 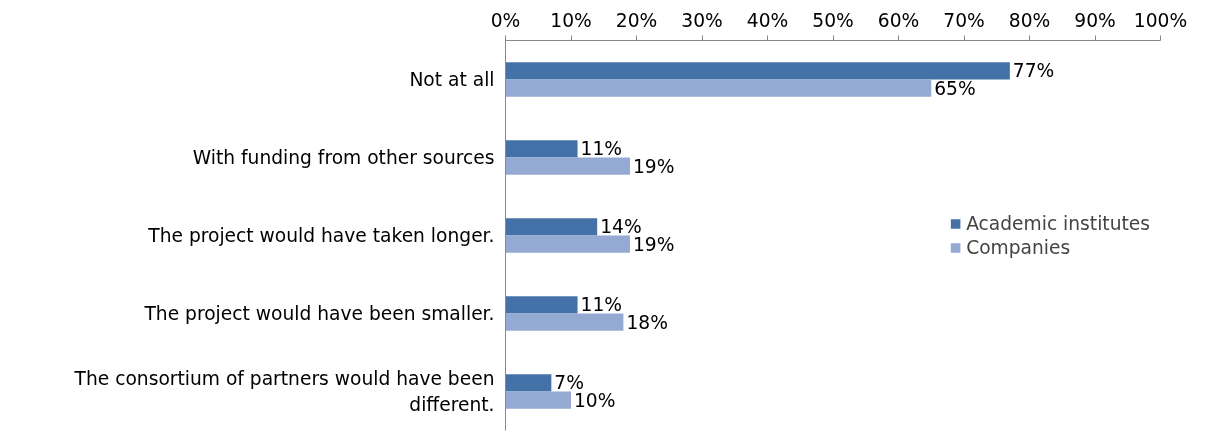 What do you see at coordinates (1160, 20) in the screenshot?
I see `x-tick-label: 100%` at bounding box center [1160, 20].